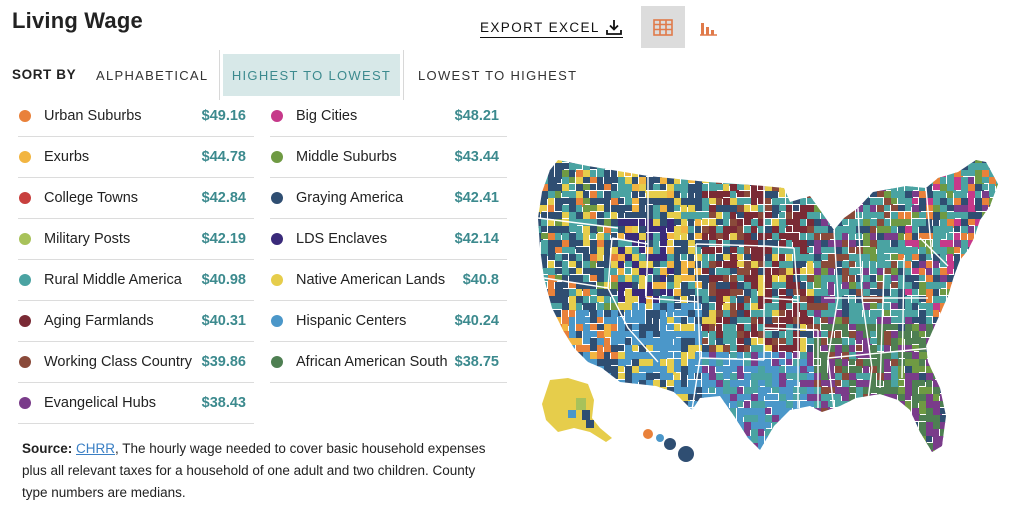  What do you see at coordinates (136, 157) in the screenshot?
I see `legend-item: Exurbs $44.78` at bounding box center [136, 157].